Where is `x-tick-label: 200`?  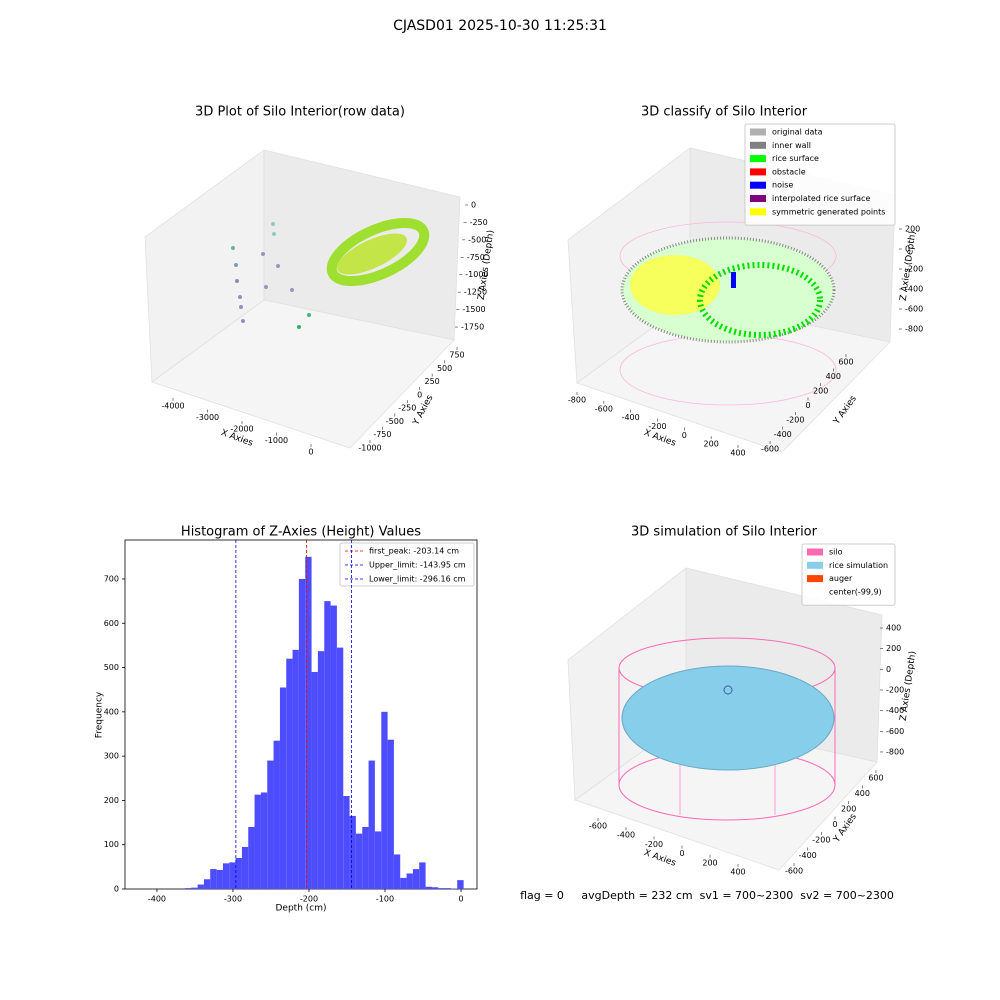
x-tick-label: 200 is located at coordinates (711, 444).